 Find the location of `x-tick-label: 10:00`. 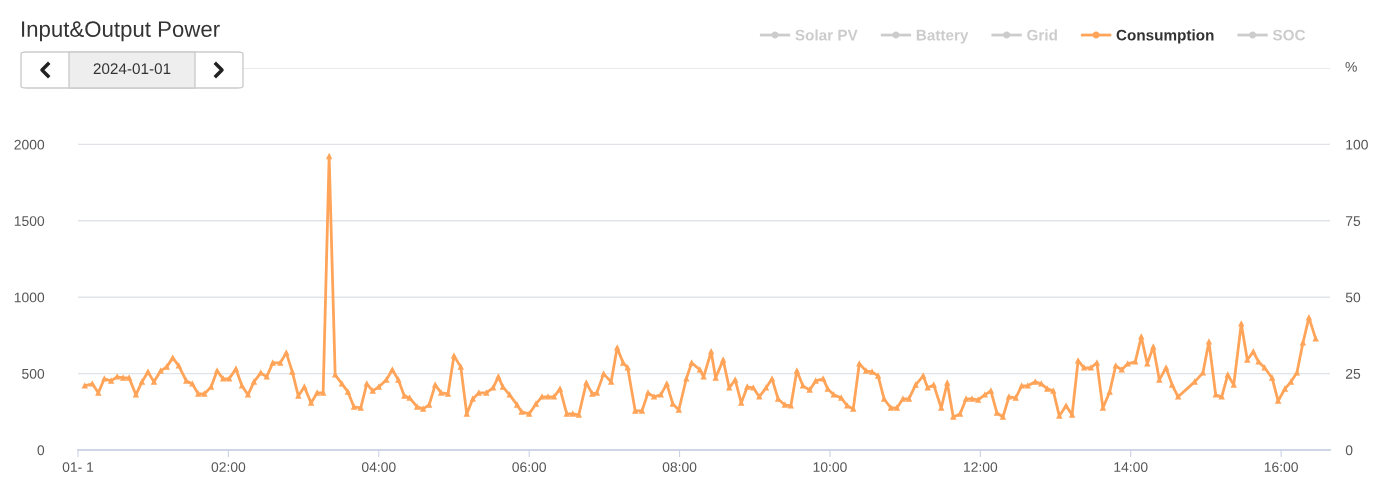

x-tick-label: 10:00 is located at coordinates (830, 467).